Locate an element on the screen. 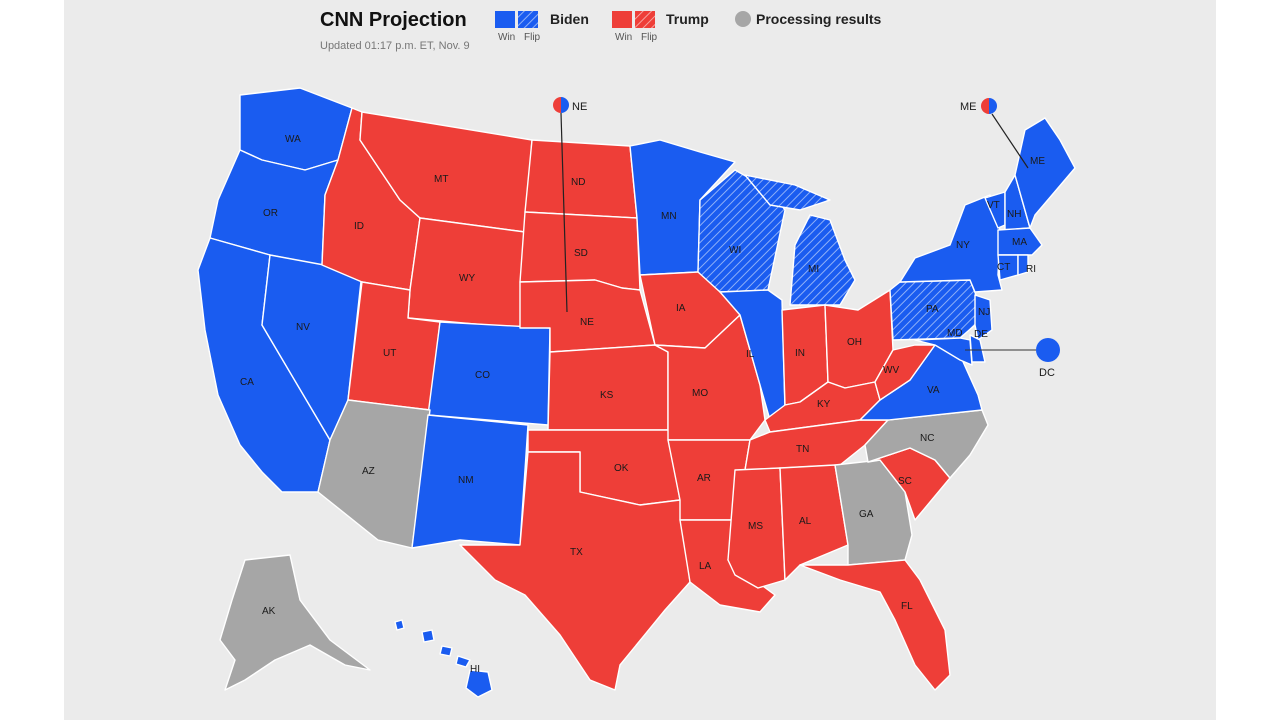 The height and width of the screenshot is (720, 1280). legend-biden-flip-swatch is located at coordinates (528, 19).